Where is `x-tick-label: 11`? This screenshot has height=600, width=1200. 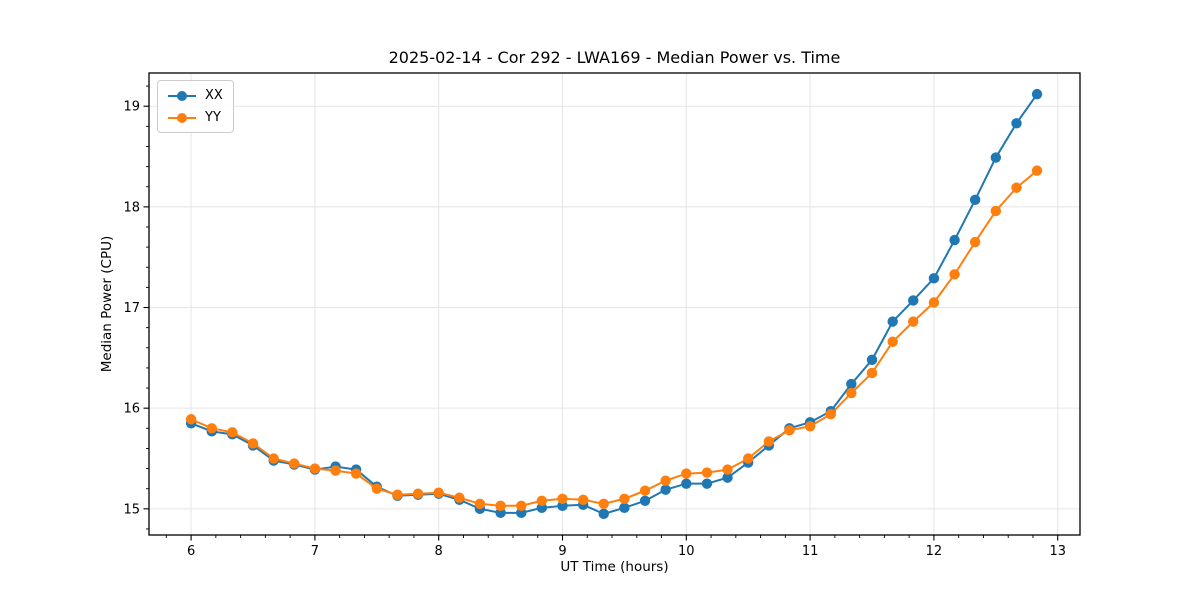 x-tick-label: 11 is located at coordinates (810, 551).